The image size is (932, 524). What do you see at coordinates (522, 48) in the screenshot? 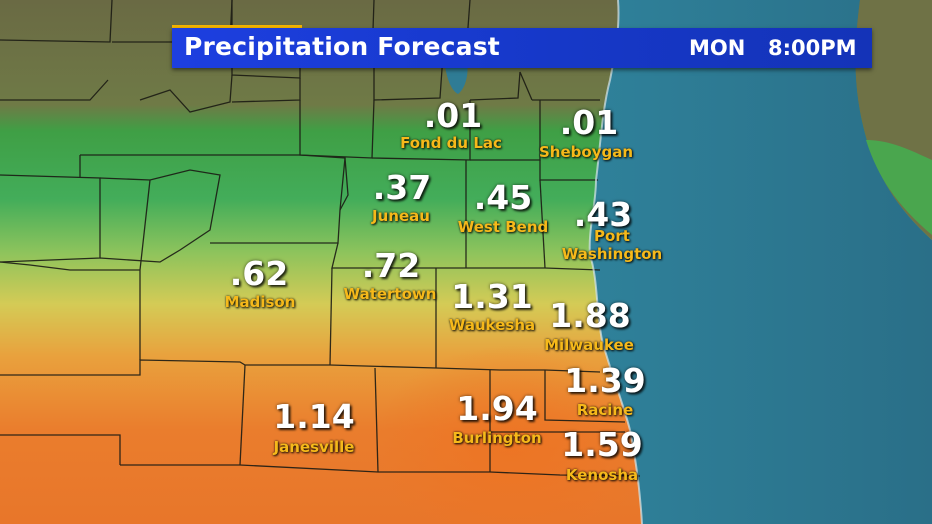
I see `title-banner: Precipitation Forecast MON 8:00PM` at bounding box center [522, 48].